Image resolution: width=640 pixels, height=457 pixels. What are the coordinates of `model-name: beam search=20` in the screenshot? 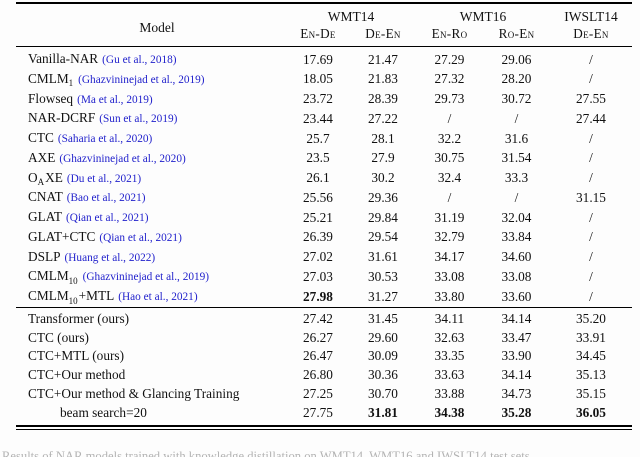 It's located at (103, 412).